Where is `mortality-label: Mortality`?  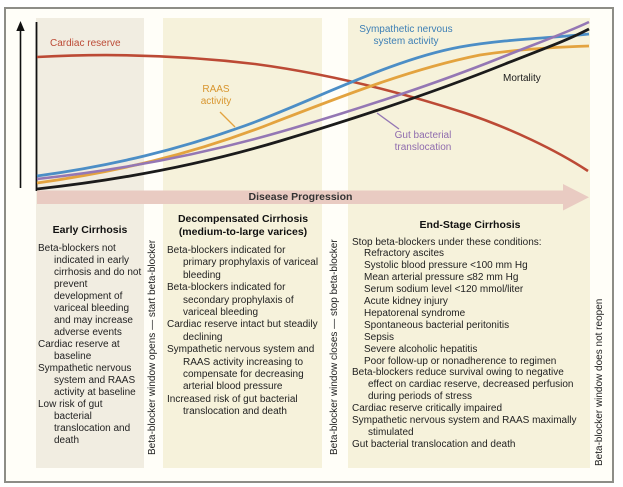 mortality-label: Mortality is located at coordinates (522, 78).